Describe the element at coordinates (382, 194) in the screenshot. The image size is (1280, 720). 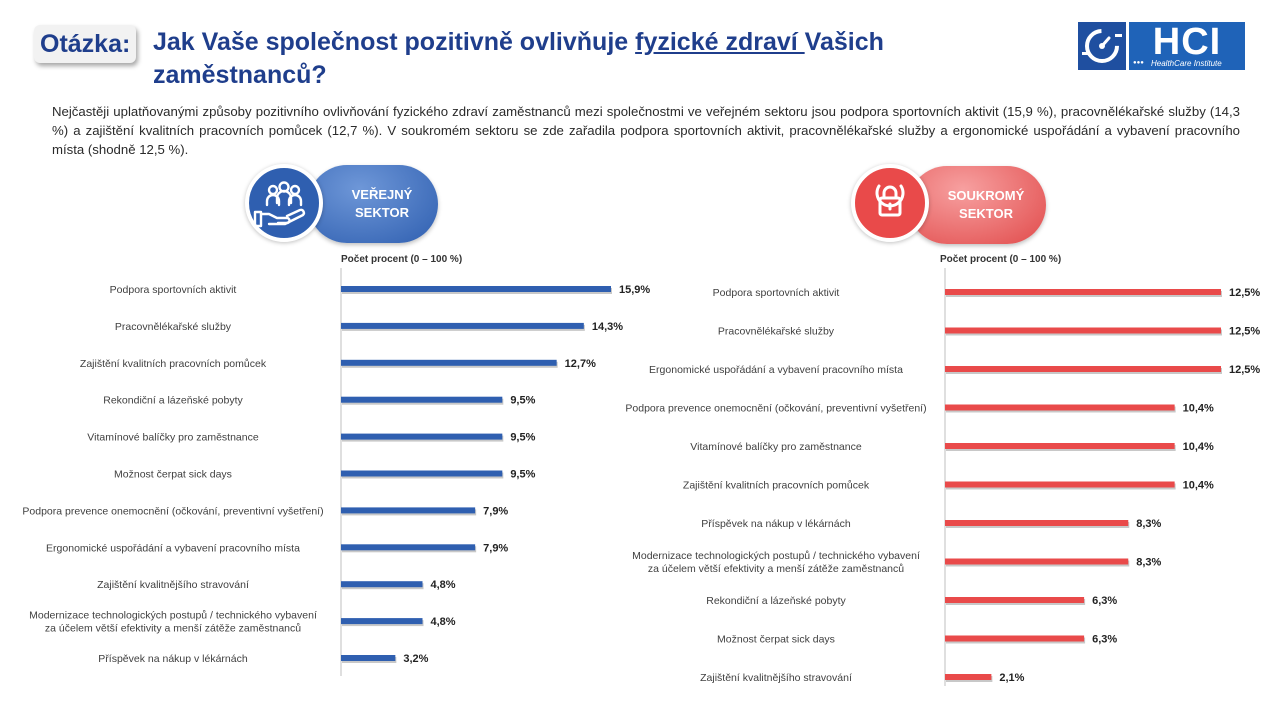
I see `public-sector-line1: VEŘEJNÝ` at that location.